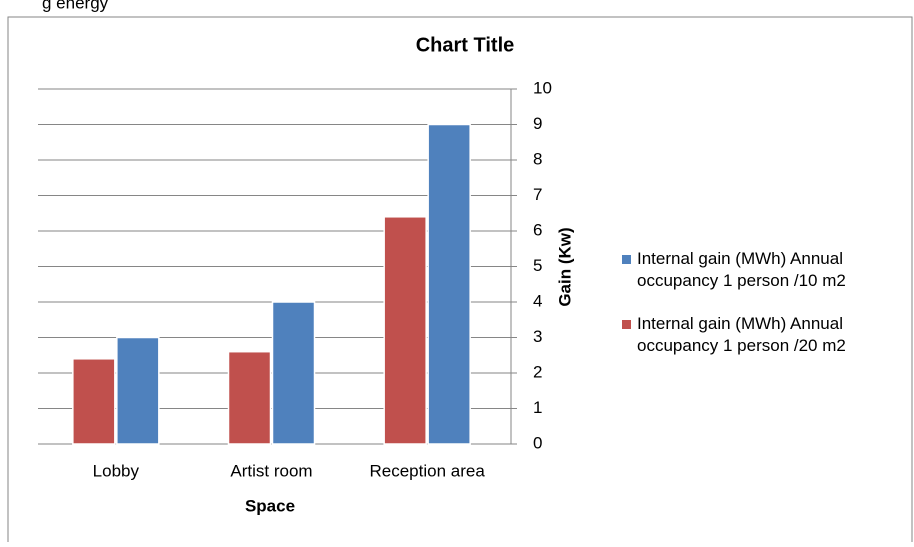  Describe the element at coordinates (537, 407) in the screenshot. I see `y-tick-label: 1` at that location.